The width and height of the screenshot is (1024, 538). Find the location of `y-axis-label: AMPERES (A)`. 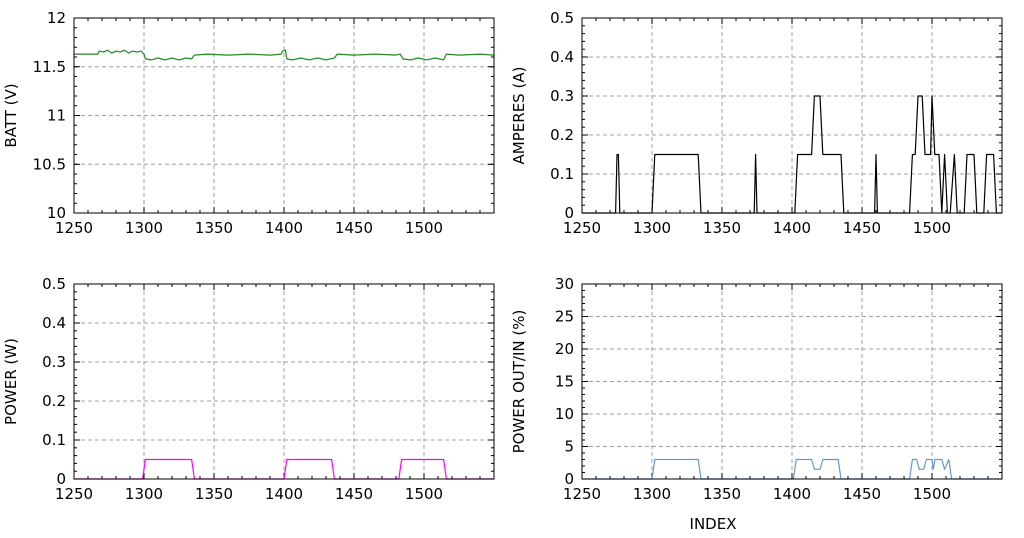

y-axis-label: AMPERES (A) is located at coordinates (519, 116).